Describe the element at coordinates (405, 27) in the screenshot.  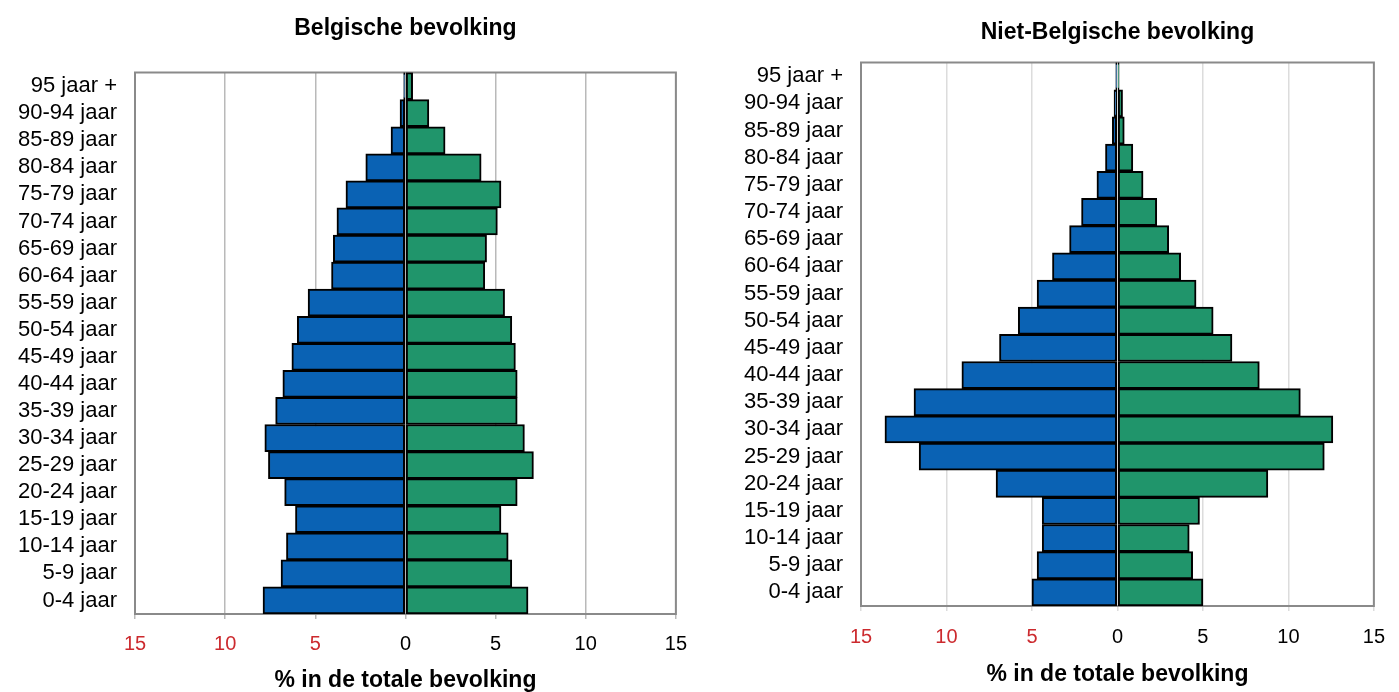
I see `chart-title: Belgische bevolking` at that location.